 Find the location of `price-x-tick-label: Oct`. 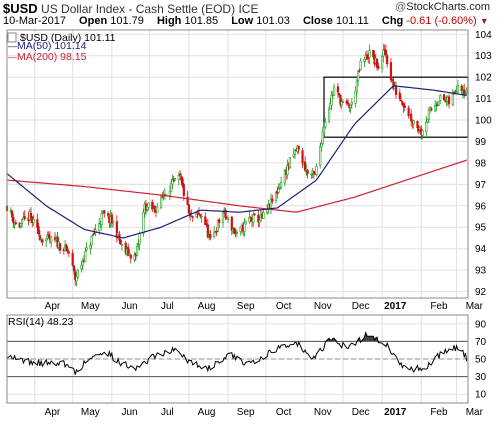

price-x-tick-label: Oct is located at coordinates (284, 306).